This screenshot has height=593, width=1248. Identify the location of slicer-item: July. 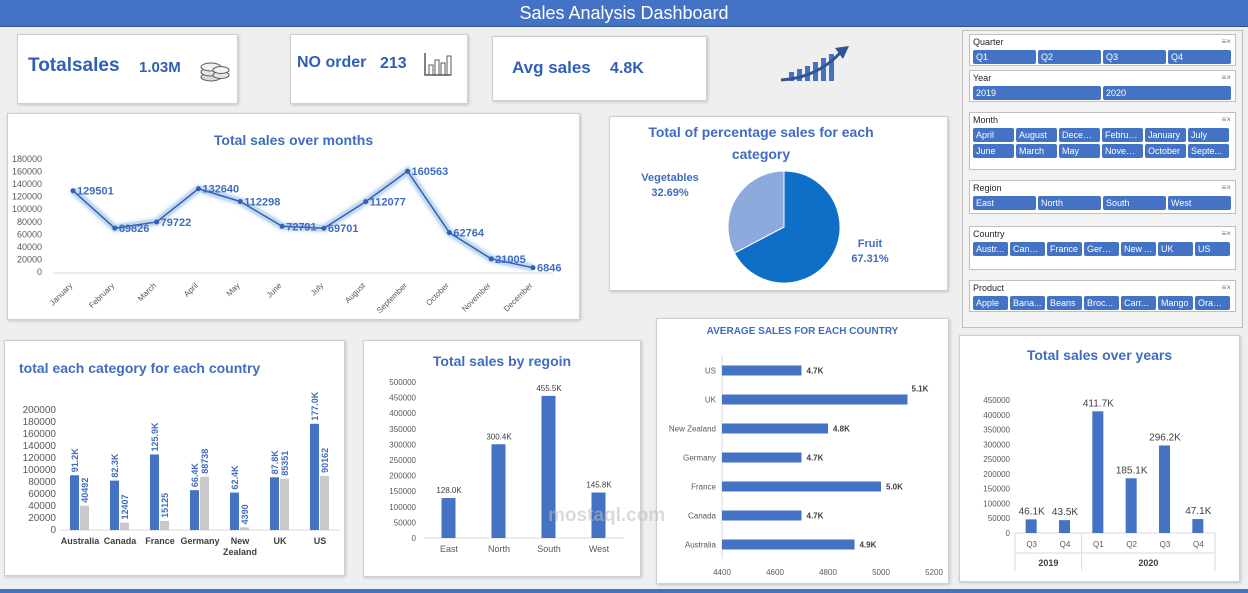
(1208, 135).